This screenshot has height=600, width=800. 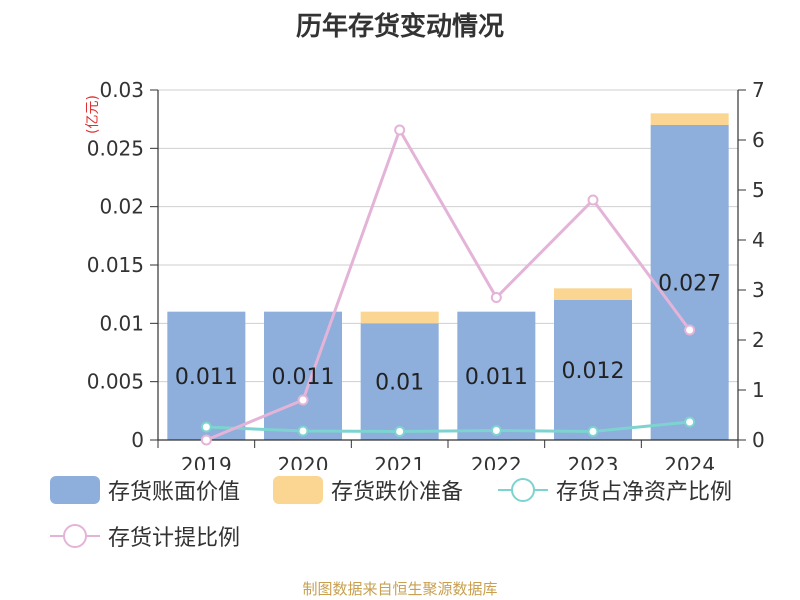 What do you see at coordinates (174, 492) in the screenshot?
I see `legend-label-book-value: 存货账面价值` at bounding box center [174, 492].